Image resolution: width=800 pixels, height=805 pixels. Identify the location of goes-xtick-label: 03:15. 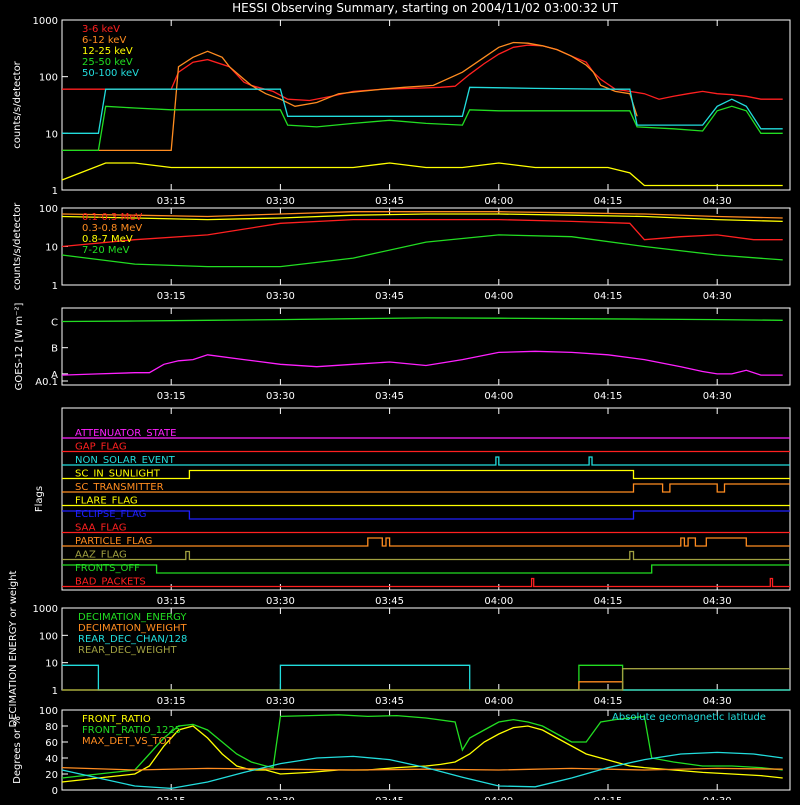
(171, 396).